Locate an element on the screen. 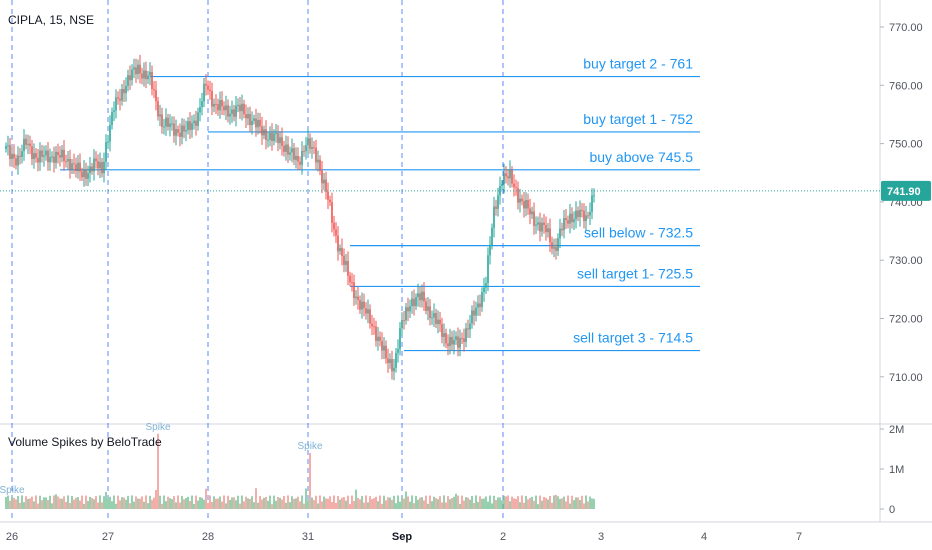 The width and height of the screenshot is (932, 550). spike-label: Spike is located at coordinates (309, 446).